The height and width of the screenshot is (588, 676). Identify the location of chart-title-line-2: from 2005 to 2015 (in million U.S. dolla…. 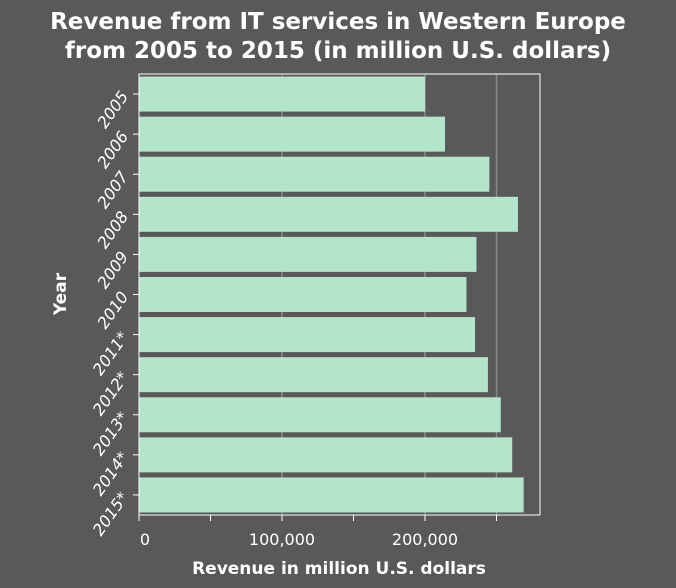
(338, 51).